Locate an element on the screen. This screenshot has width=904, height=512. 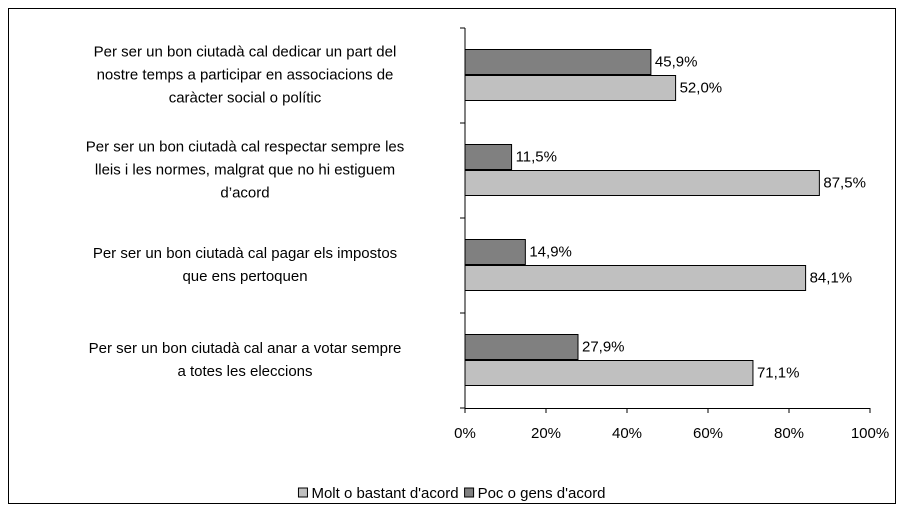
value-label: 84,1% is located at coordinates (831, 277).